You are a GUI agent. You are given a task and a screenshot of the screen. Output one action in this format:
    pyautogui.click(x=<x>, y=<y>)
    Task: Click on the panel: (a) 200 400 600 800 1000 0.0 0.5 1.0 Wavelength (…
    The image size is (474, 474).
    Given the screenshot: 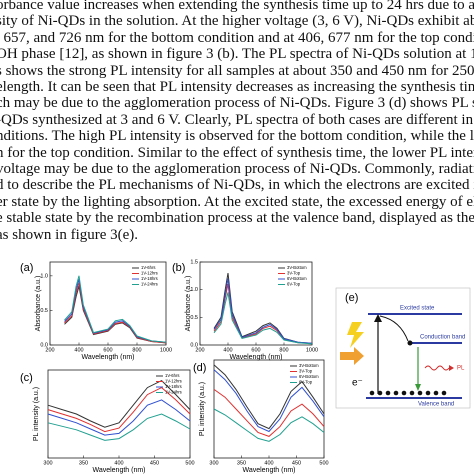 What is the action you would take?
    pyautogui.click(x=96, y=311)
    